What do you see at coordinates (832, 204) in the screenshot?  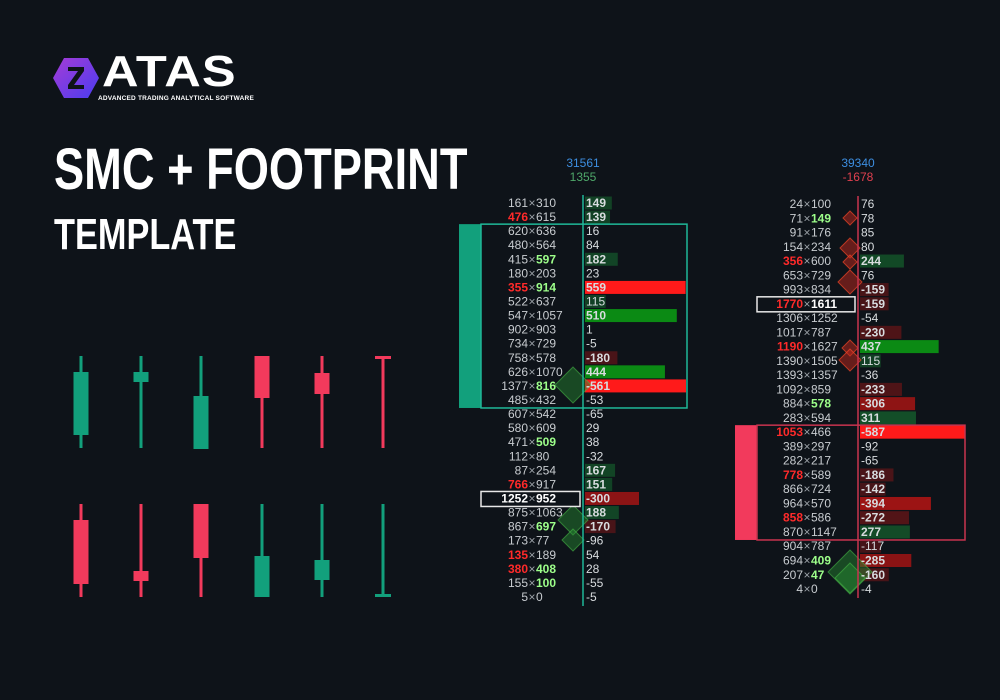 I see `footprint-row: 24 × 100 76` at bounding box center [832, 204].